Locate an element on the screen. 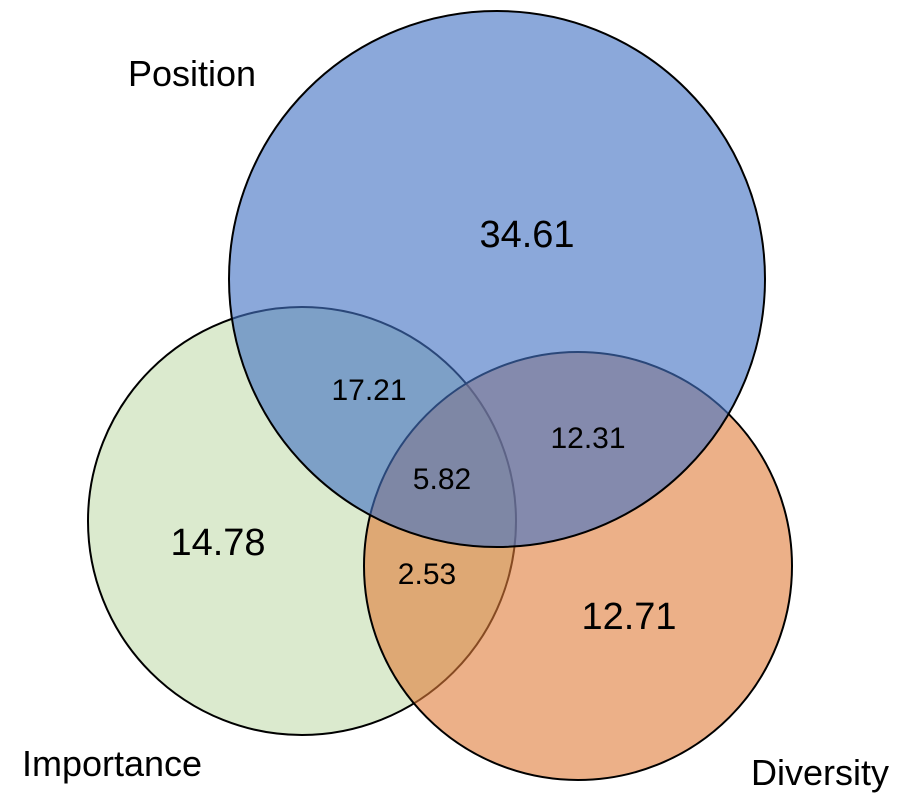 This screenshot has width=908, height=798. importance-diversity-value: 2.53 is located at coordinates (427, 574).